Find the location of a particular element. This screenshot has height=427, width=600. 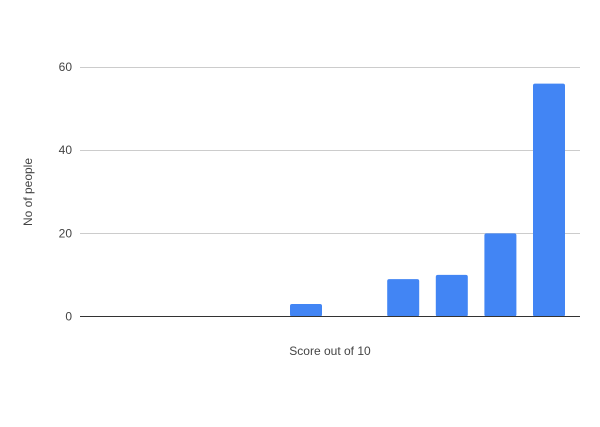

y-tick-label: 20 is located at coordinates (66, 233).